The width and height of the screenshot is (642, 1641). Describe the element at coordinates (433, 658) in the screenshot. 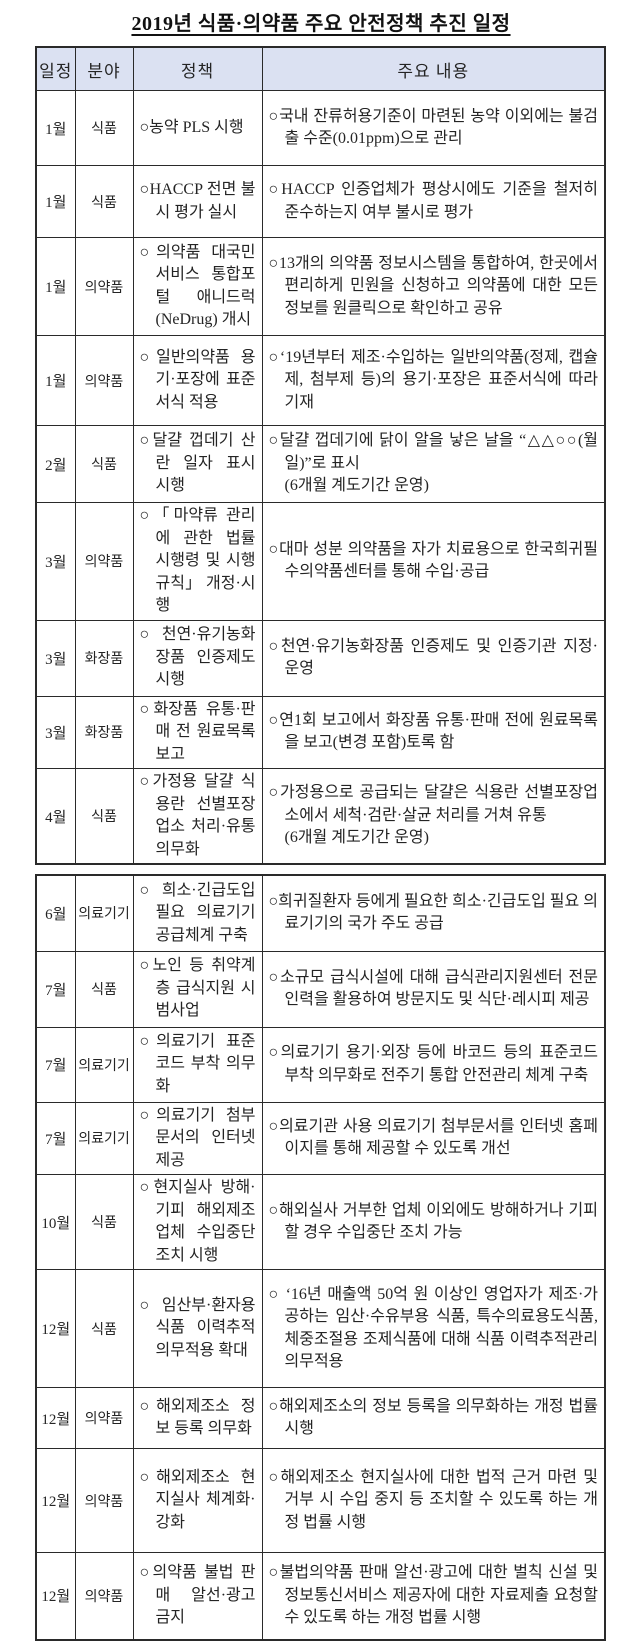

I see `content-cell: ○천연·유기농화장품 인증제도 및 인증기관 지정·운영` at that location.